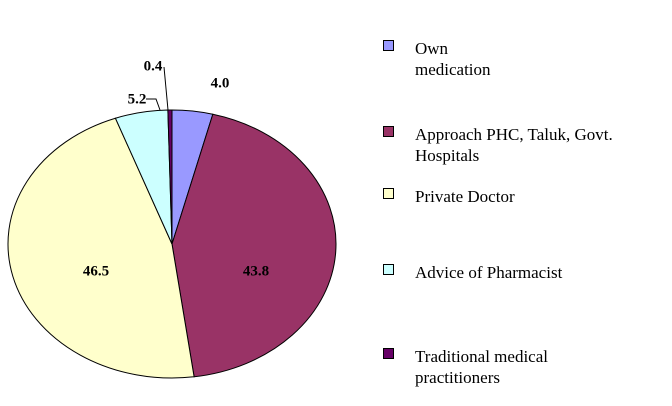 This screenshot has height=406, width=672. Describe the element at coordinates (170, 177) in the screenshot. I see `pie-slice` at that location.